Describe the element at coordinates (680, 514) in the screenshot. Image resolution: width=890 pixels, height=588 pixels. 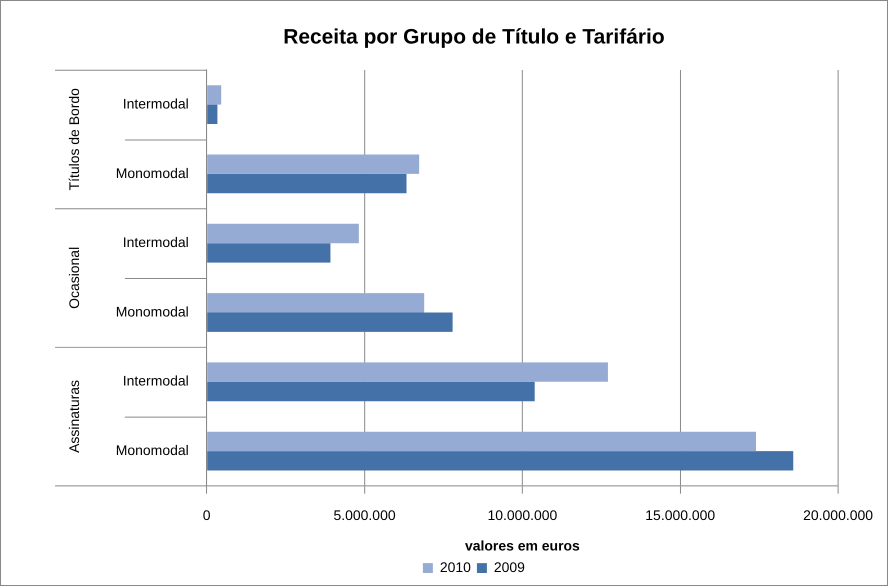
I see `x-tick-label: 15.000.000` at that location.